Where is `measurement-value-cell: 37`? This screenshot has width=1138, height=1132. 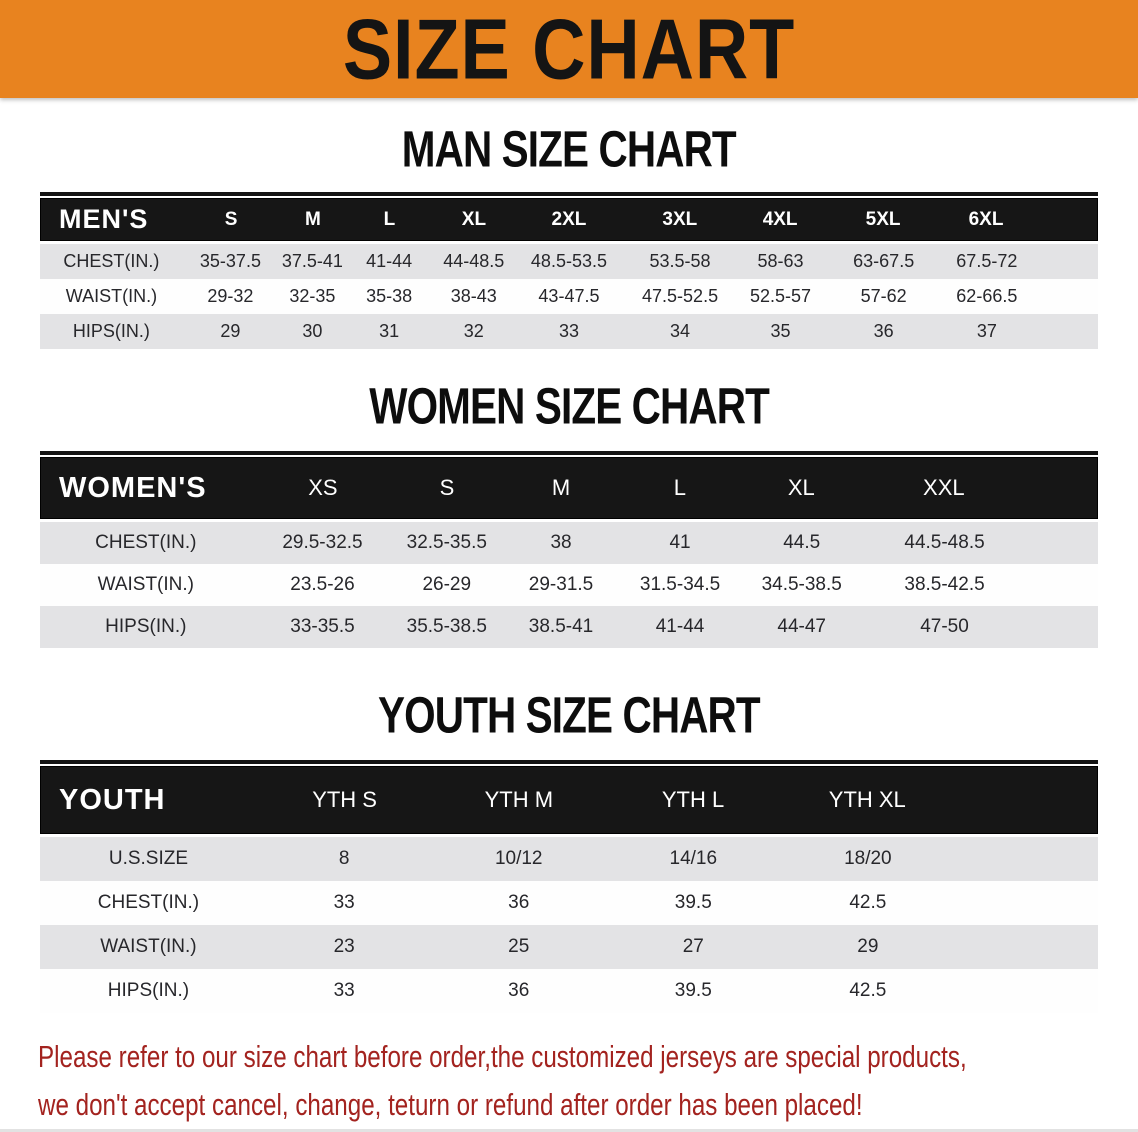
measurement-value-cell: 37 is located at coordinates (986, 331).